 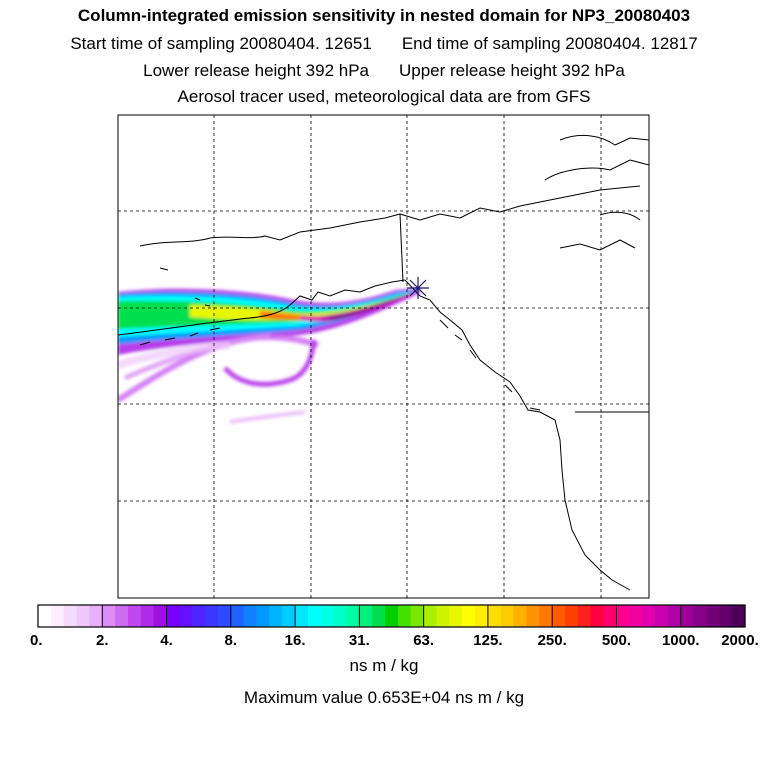 I want to click on arctic-islands, so click(x=596, y=177).